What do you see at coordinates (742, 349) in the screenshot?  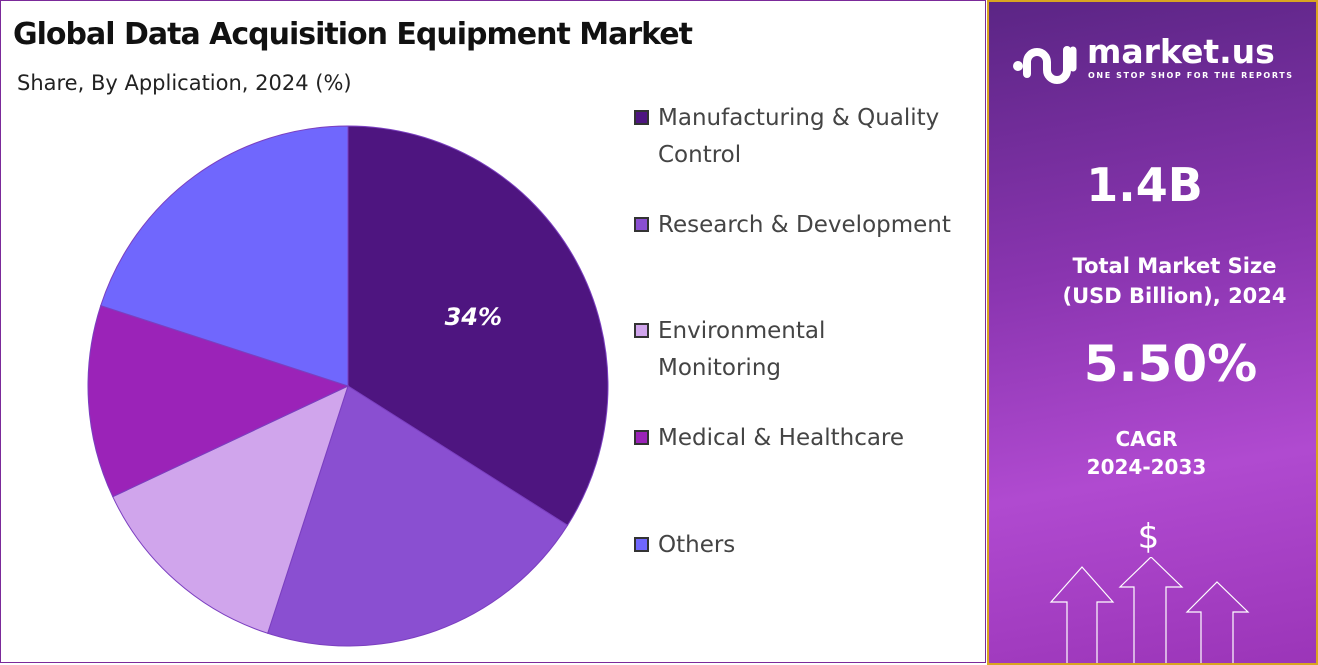 I see `legend-label: Environmental Monitoring` at bounding box center [742, 349].